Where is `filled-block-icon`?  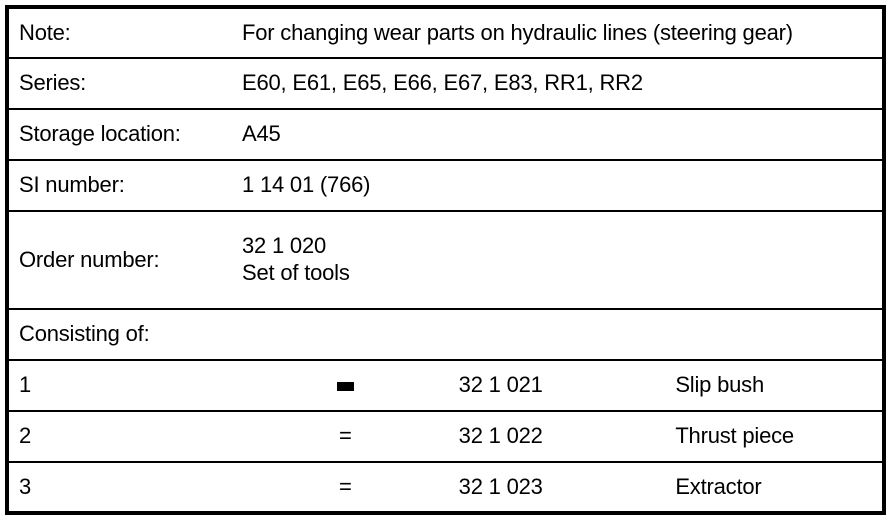
filled-block-icon is located at coordinates (345, 386).